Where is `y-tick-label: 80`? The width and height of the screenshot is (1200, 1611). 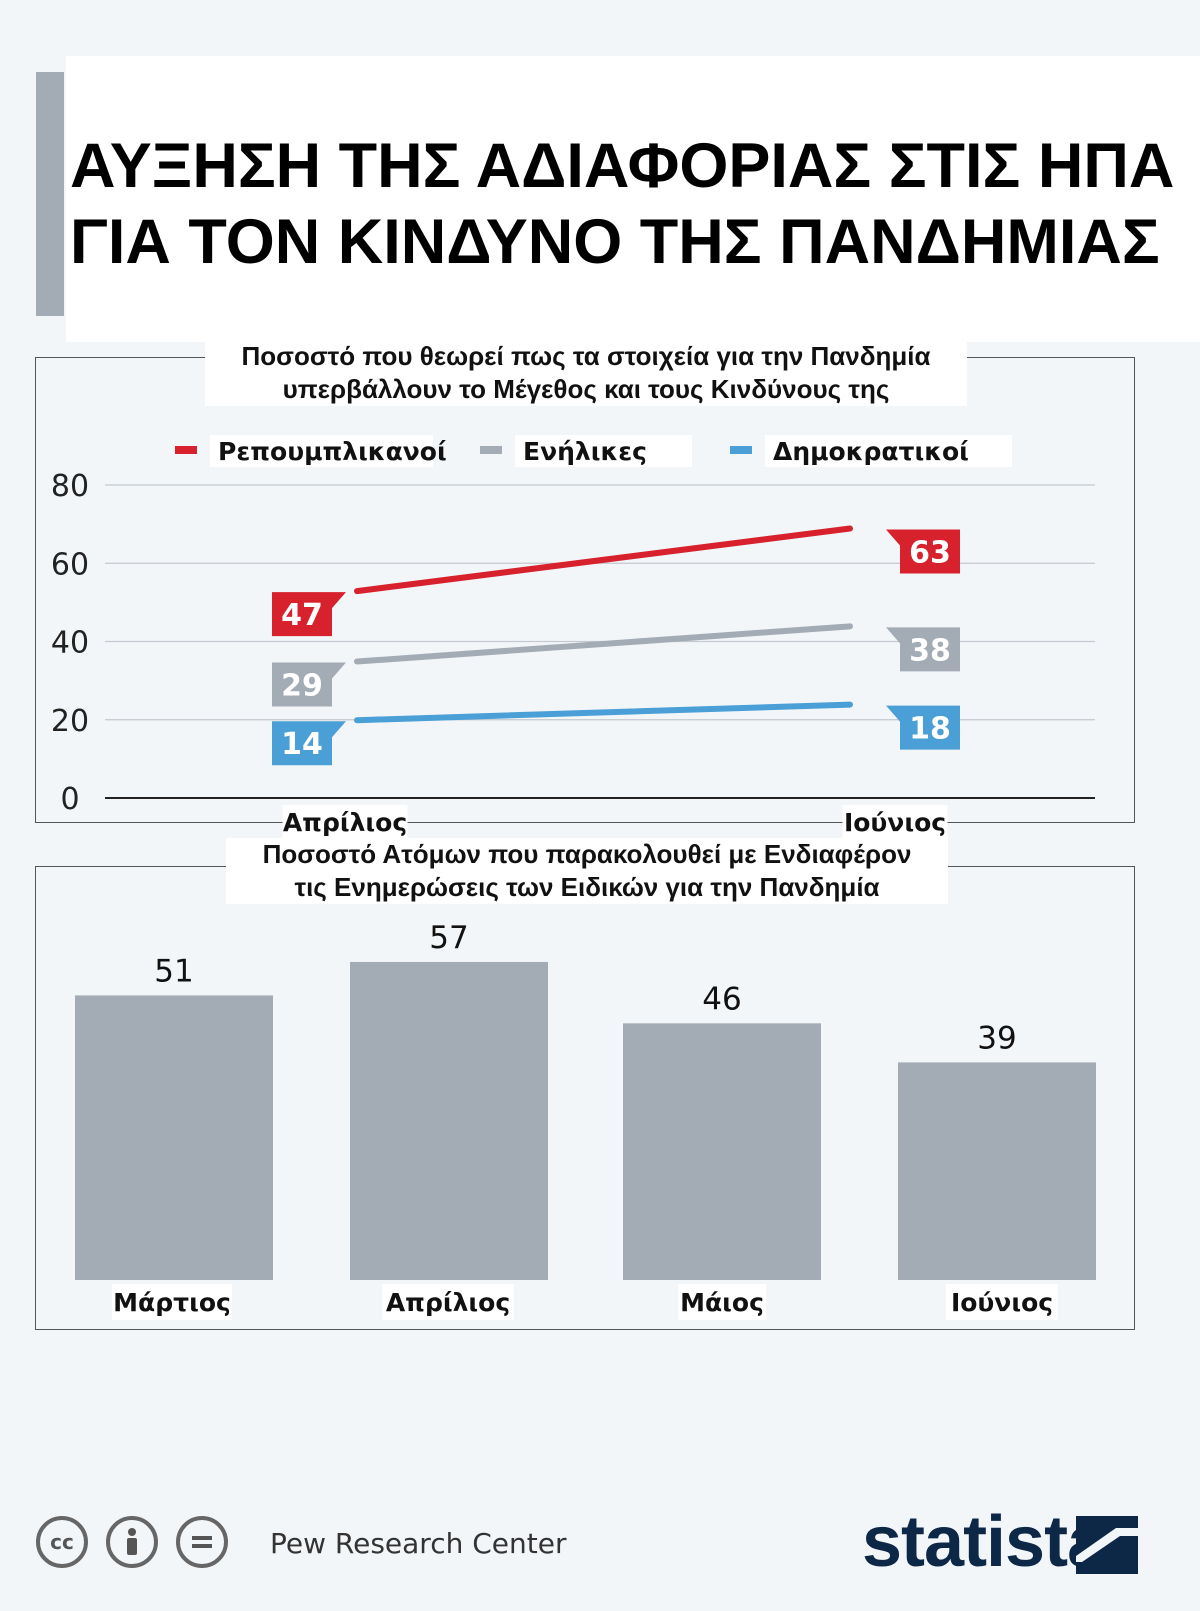
y-tick-label: 80 is located at coordinates (70, 486).